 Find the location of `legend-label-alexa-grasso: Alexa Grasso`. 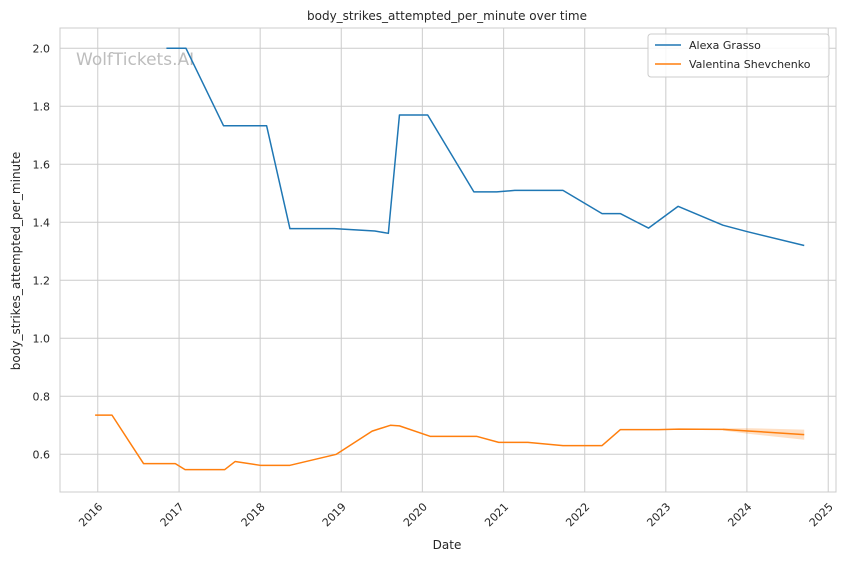

legend-label-alexa-grasso: Alexa Grasso is located at coordinates (725, 45).